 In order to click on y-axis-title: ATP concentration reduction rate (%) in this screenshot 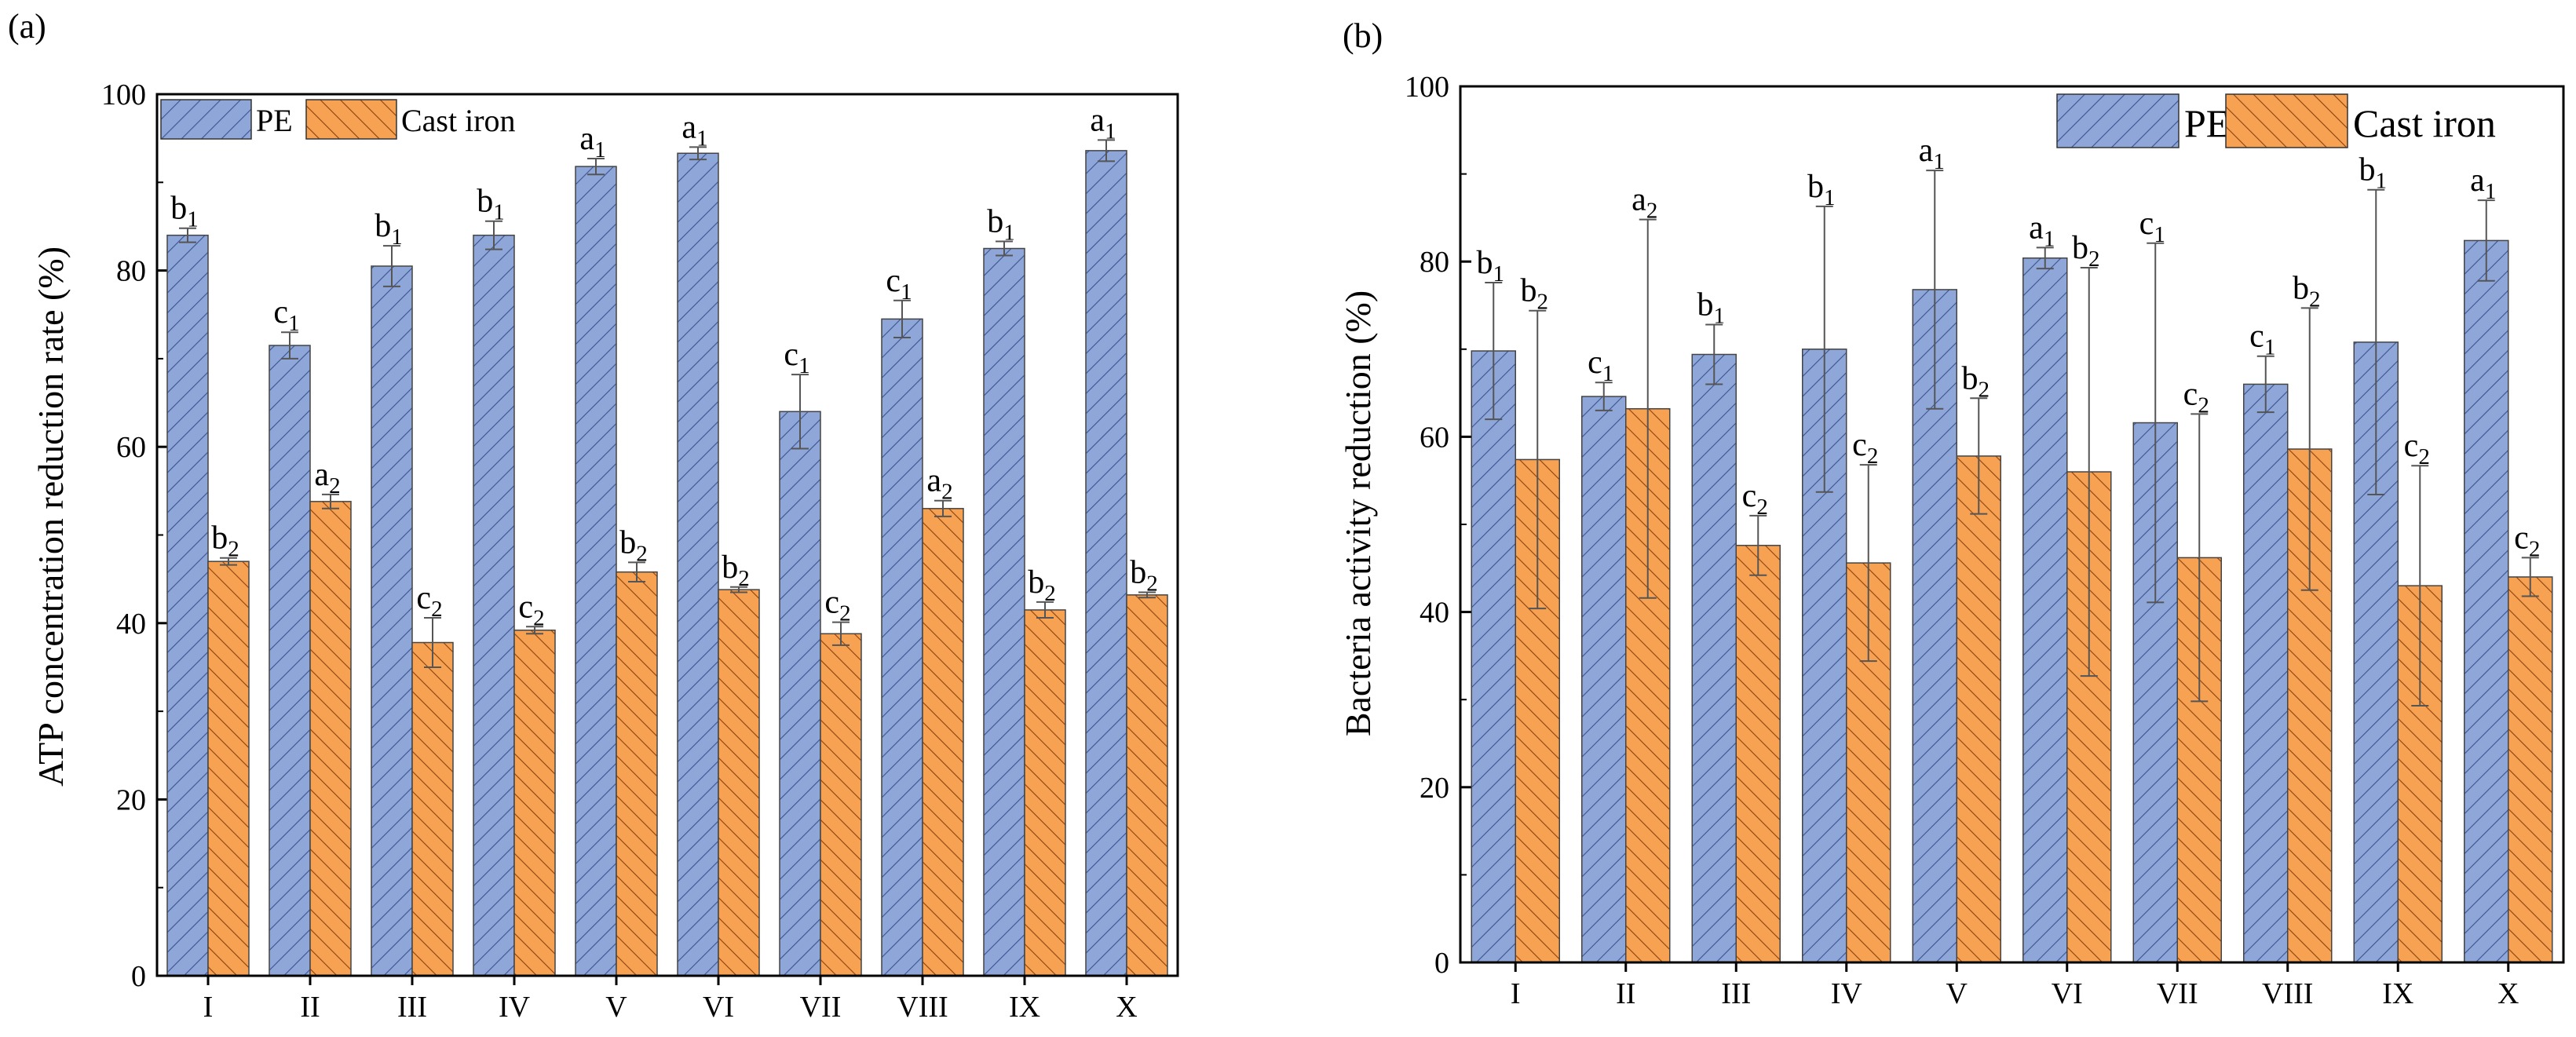, I will do `click(51, 516)`.